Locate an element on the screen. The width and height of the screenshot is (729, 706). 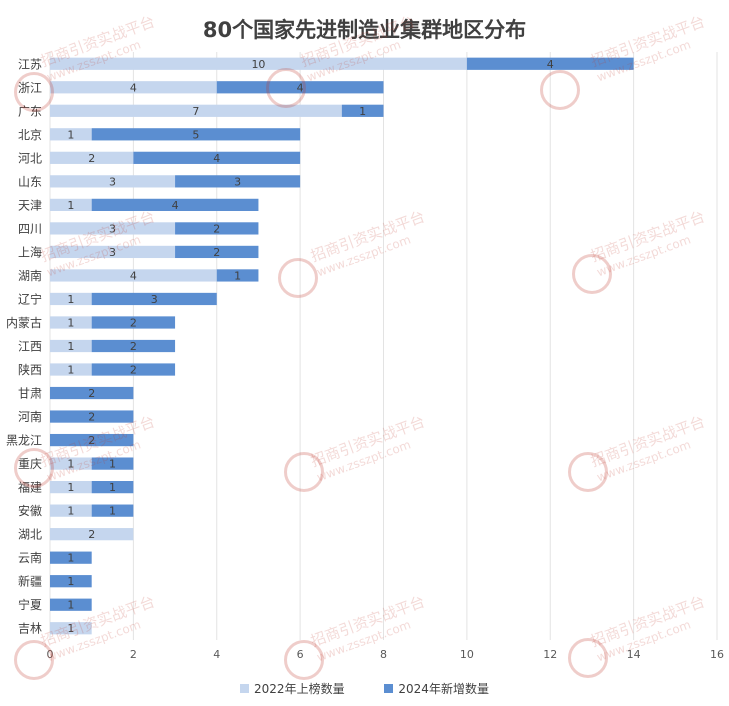
legend-item-2024: 2024年新增数量 is located at coordinates (436, 688).